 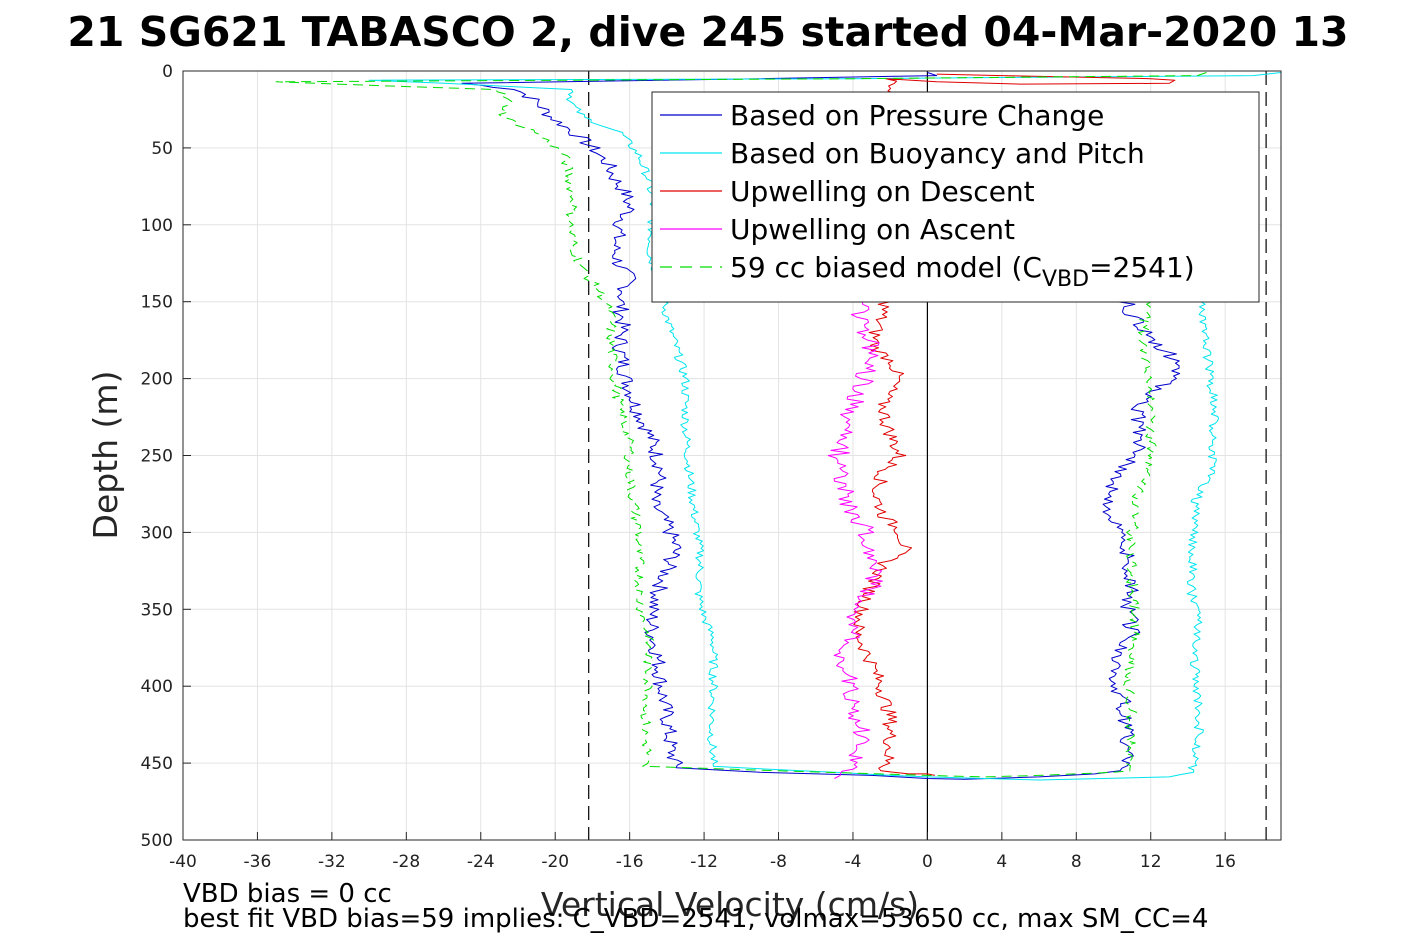 What do you see at coordinates (157, 687) in the screenshot?
I see `y-tick-label: 400` at bounding box center [157, 687].